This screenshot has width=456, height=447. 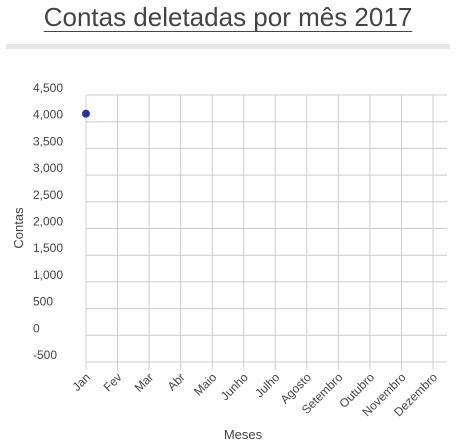 I want to click on x-tick-label: Maio, so click(x=205, y=384).